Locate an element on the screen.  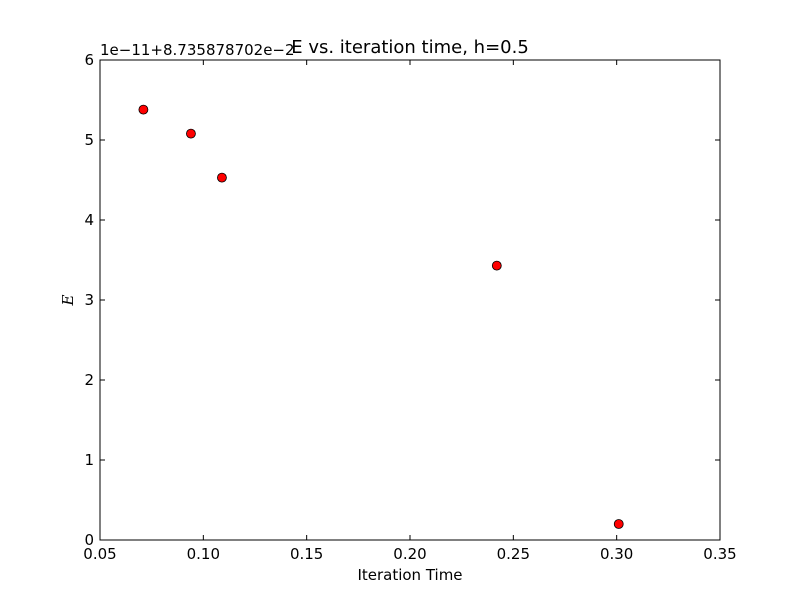
x-axis-label: Iteration Time is located at coordinates (409, 575).